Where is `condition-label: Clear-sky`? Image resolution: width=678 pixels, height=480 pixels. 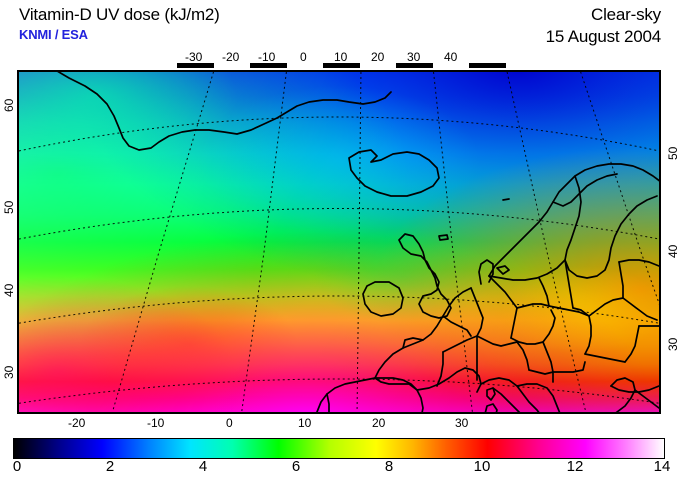
condition-label: Clear-sky is located at coordinates (626, 14).